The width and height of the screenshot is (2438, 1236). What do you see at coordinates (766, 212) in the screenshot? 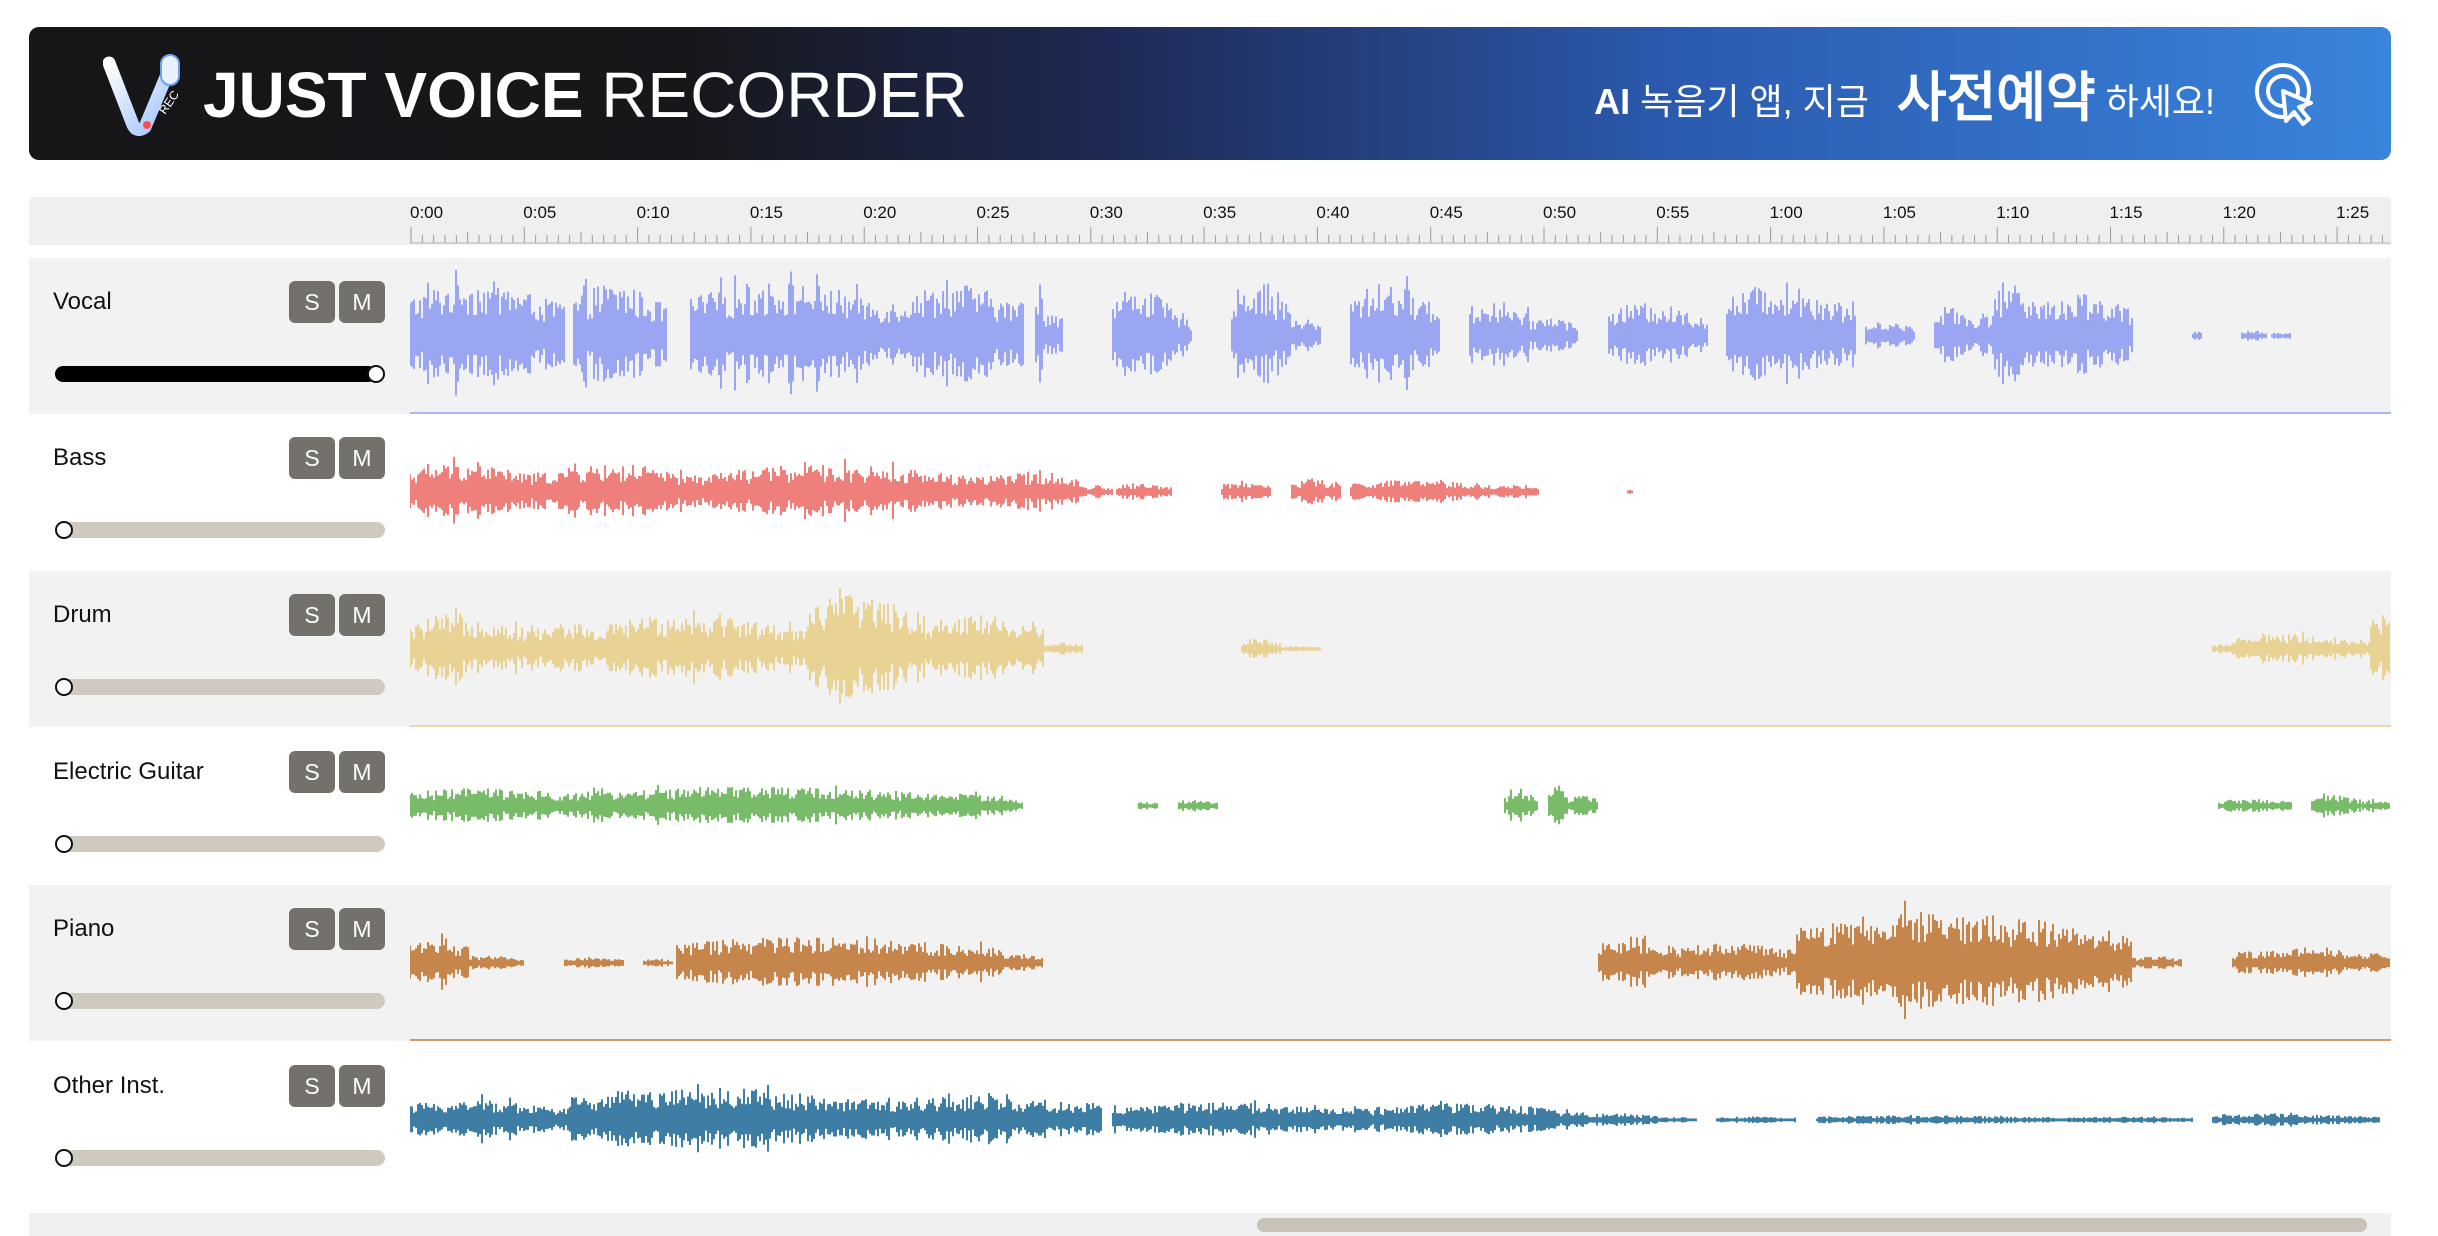
I see `ruler-time-label: 0:15` at bounding box center [766, 212].